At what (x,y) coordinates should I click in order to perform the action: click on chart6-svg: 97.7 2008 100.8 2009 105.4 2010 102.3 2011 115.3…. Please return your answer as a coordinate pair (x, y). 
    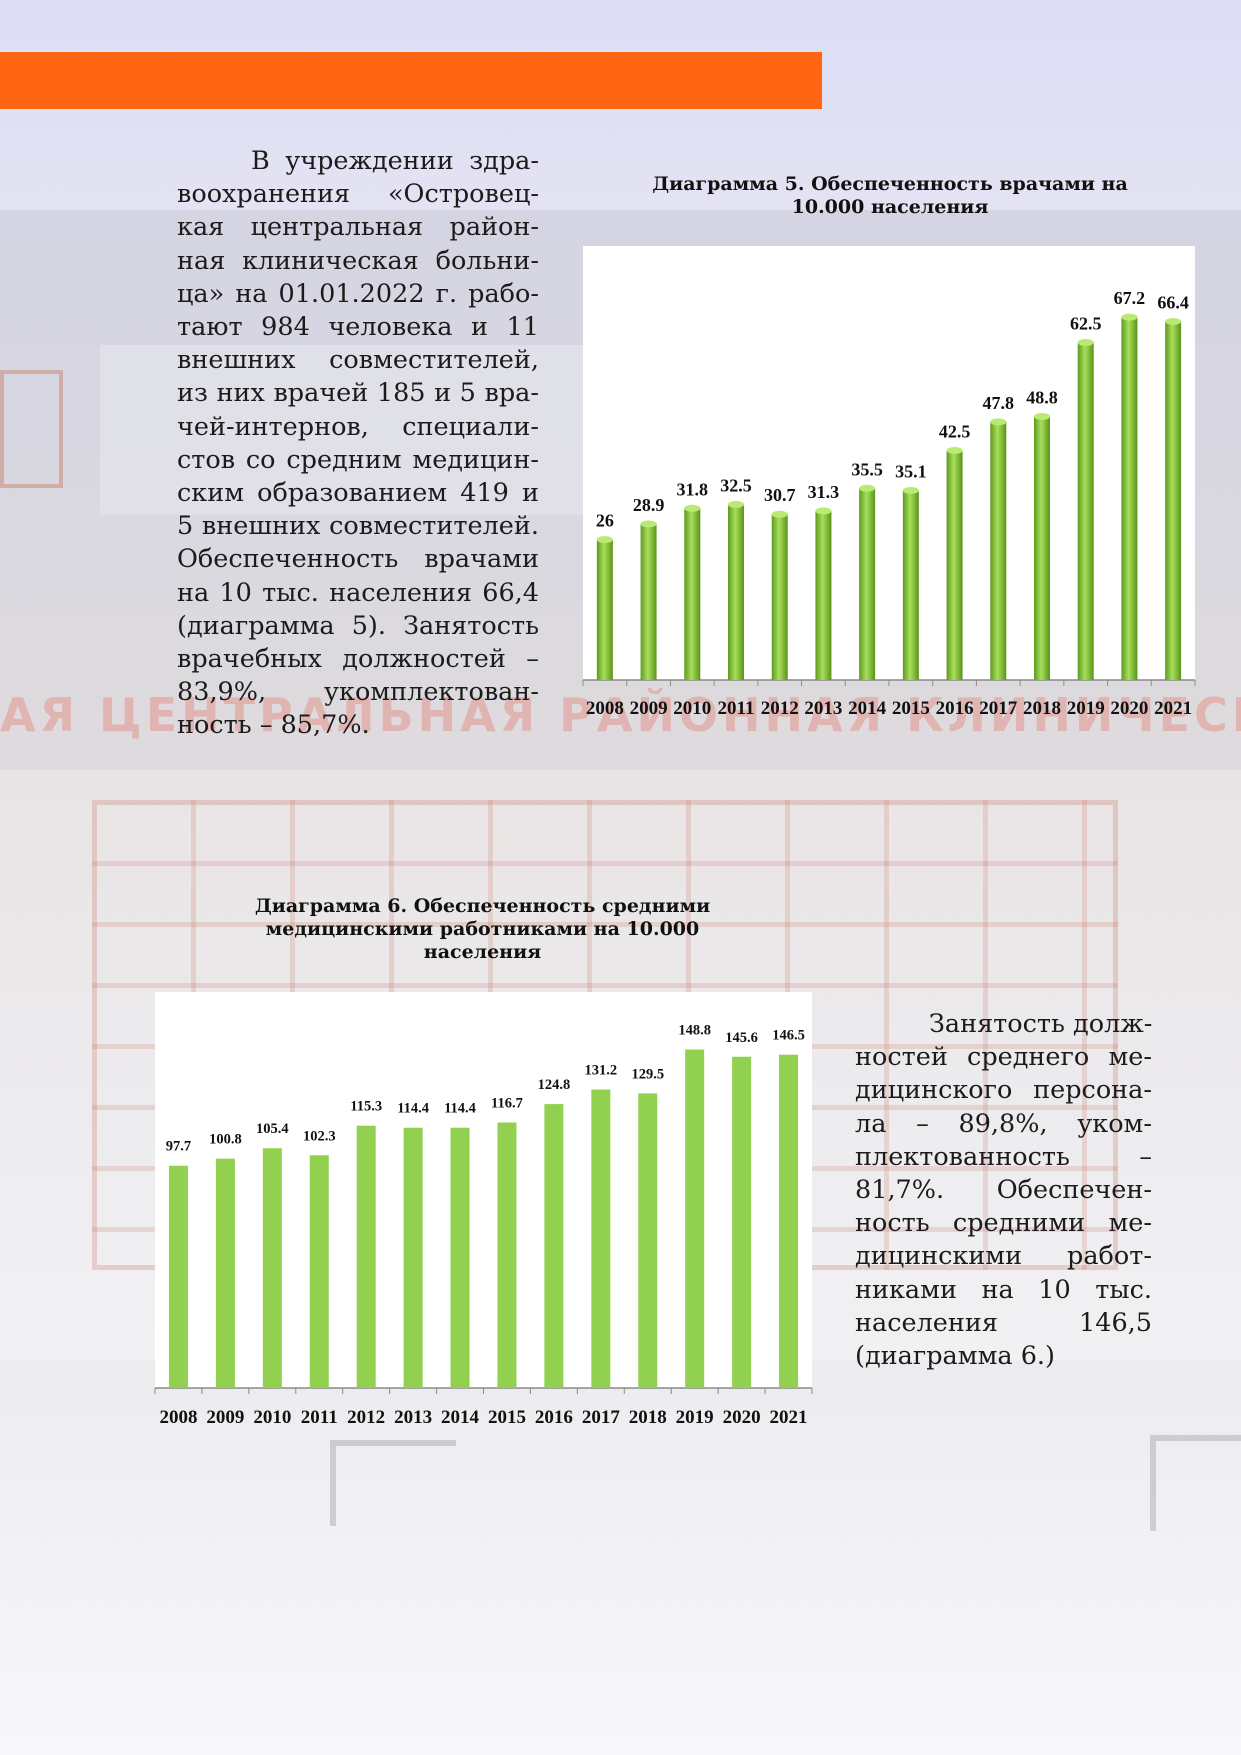
    Looking at the image, I should click on (483, 1225).